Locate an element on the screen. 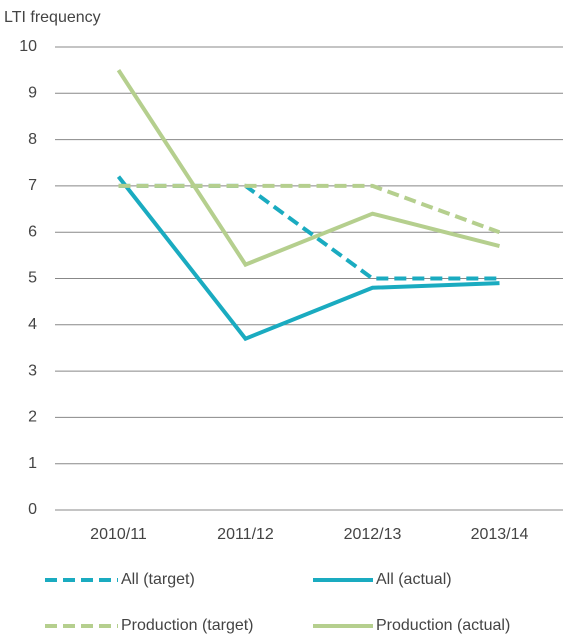 Image resolution: width=576 pixels, height=639 pixels. y-tick-label: 4 is located at coordinates (32, 324).